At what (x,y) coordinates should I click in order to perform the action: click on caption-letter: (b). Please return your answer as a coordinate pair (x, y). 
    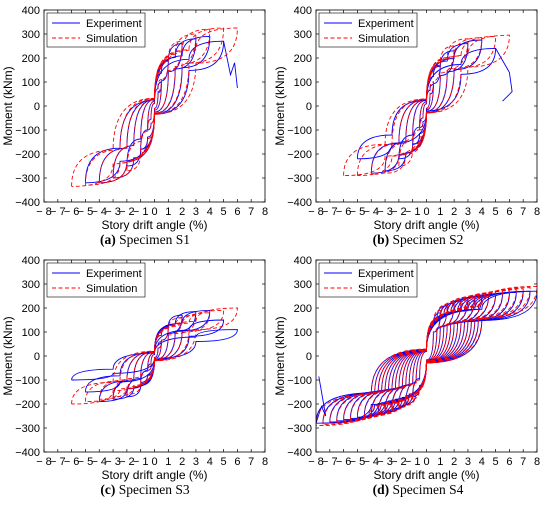
    Looking at the image, I should click on (381, 239).